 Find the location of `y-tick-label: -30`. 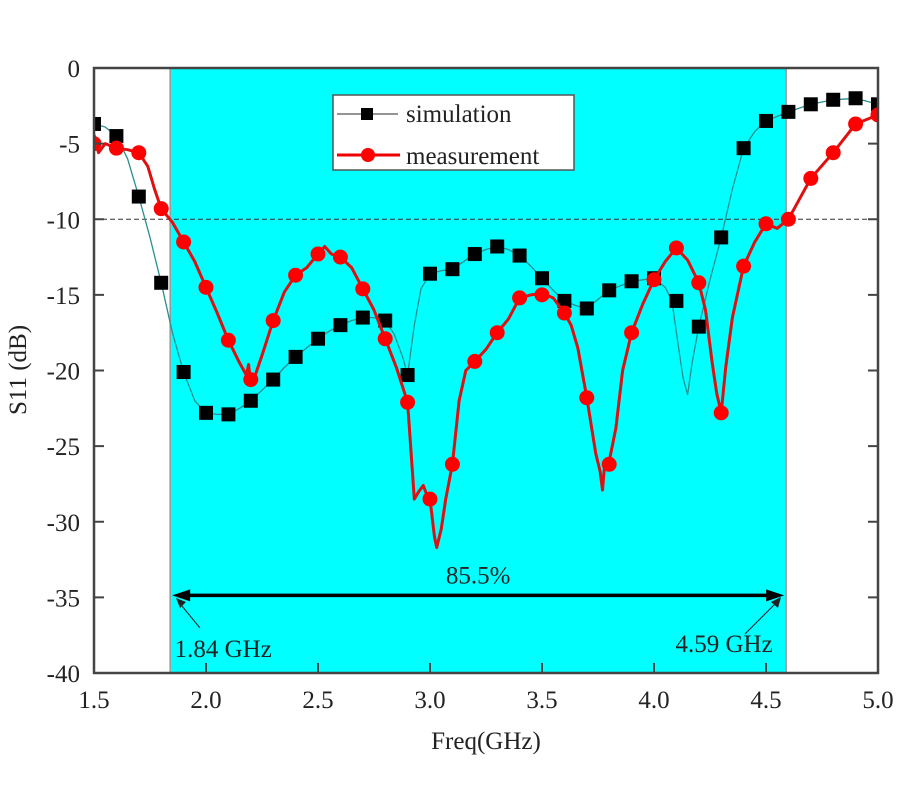

y-tick-label: -30 is located at coordinates (63, 523).